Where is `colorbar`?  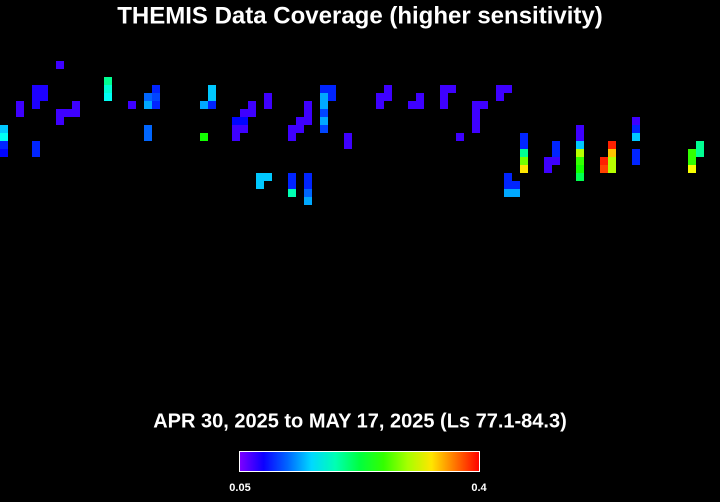 colorbar is located at coordinates (359, 461).